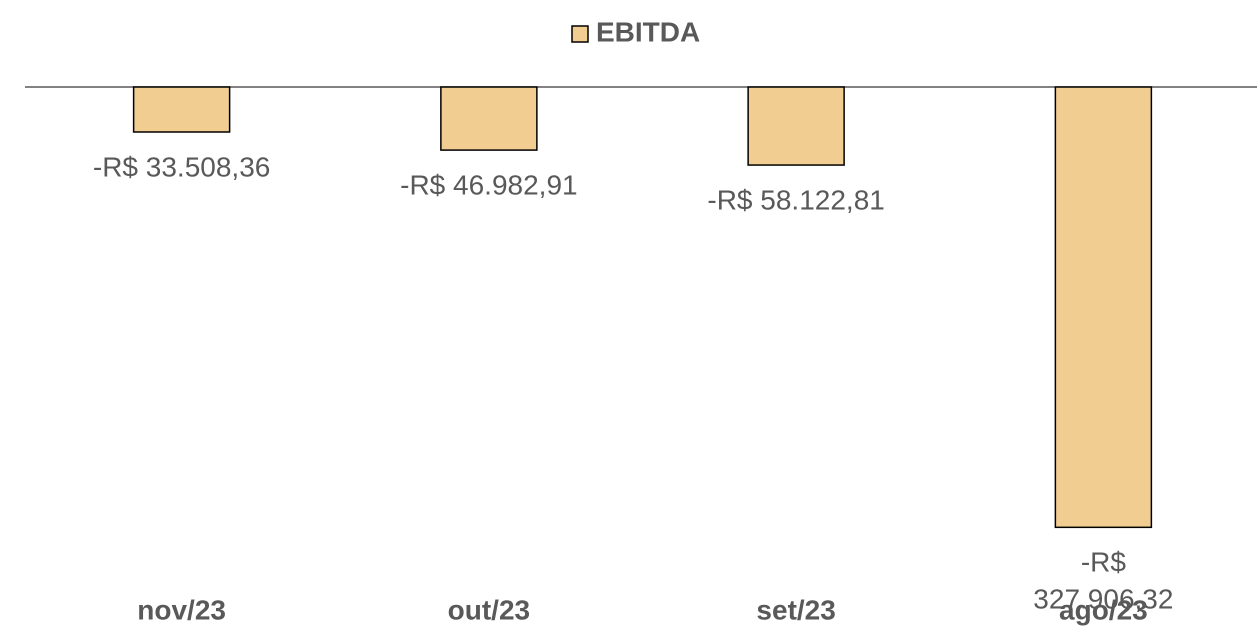 Image resolution: width=1257 pixels, height=632 pixels. What do you see at coordinates (1103, 609) in the screenshot?
I see `x-tick-label: ago/23` at bounding box center [1103, 609].